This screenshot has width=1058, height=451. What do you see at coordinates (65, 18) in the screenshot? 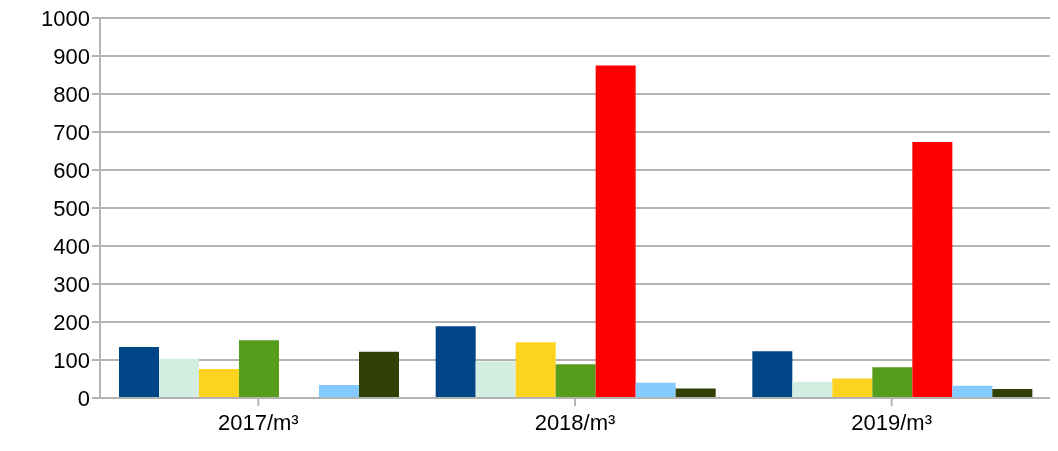
I see `y-tick-label: 1000` at bounding box center [65, 18].